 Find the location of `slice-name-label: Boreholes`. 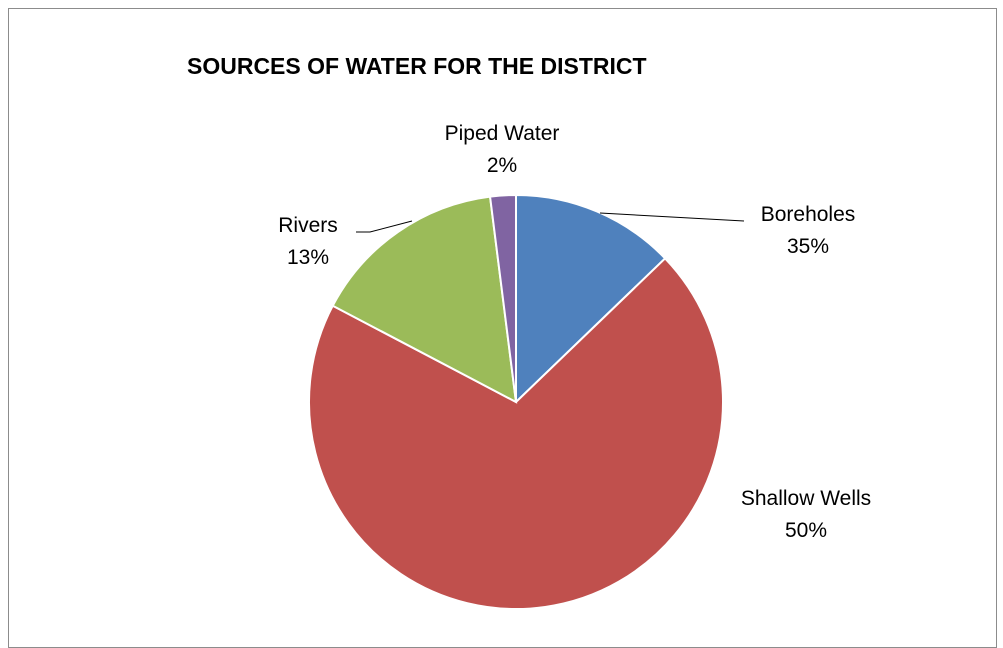

slice-name-label: Boreholes is located at coordinates (808, 214).